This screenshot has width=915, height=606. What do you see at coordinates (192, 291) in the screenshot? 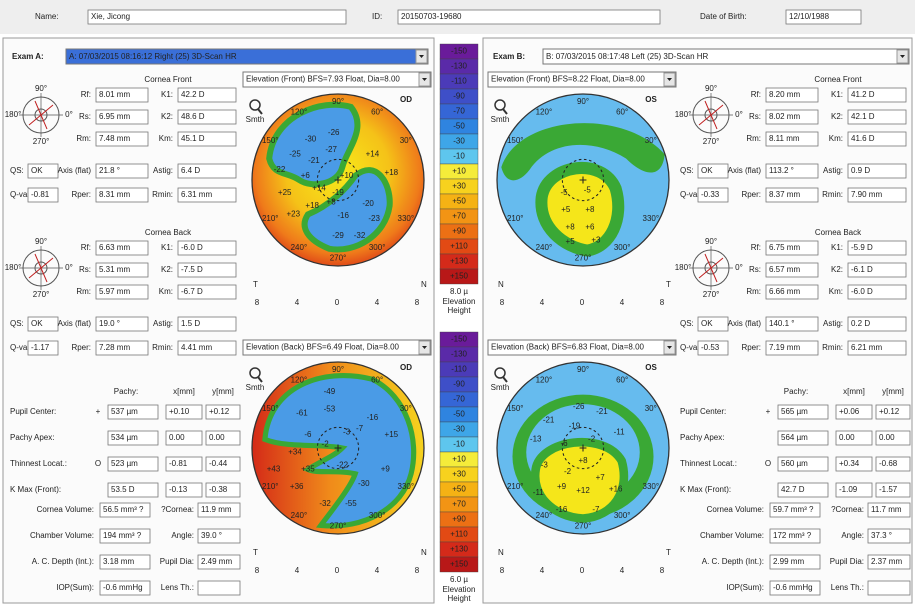
I see `field-value: -6.7 D` at bounding box center [192, 291].